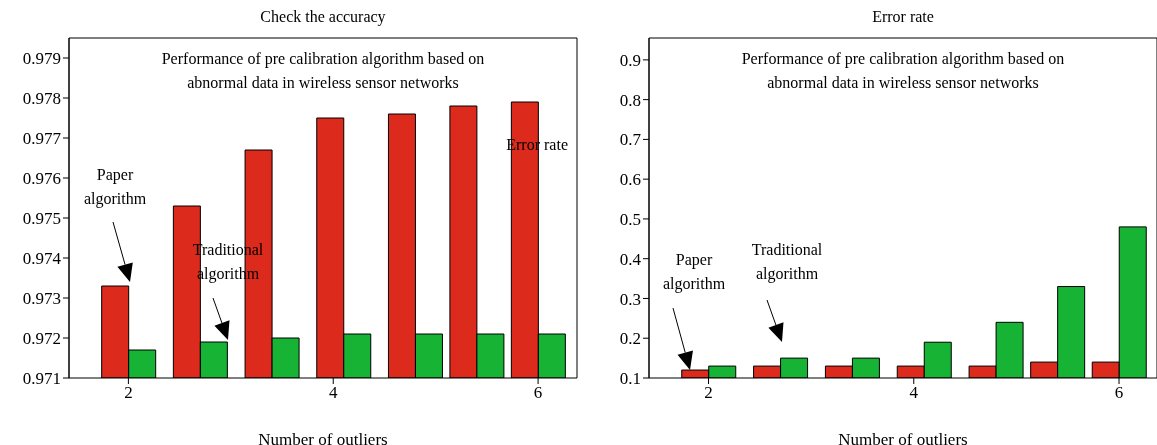  What do you see at coordinates (41, 339) in the screenshot?
I see `y-tick-label: 0.972` at bounding box center [41, 339].